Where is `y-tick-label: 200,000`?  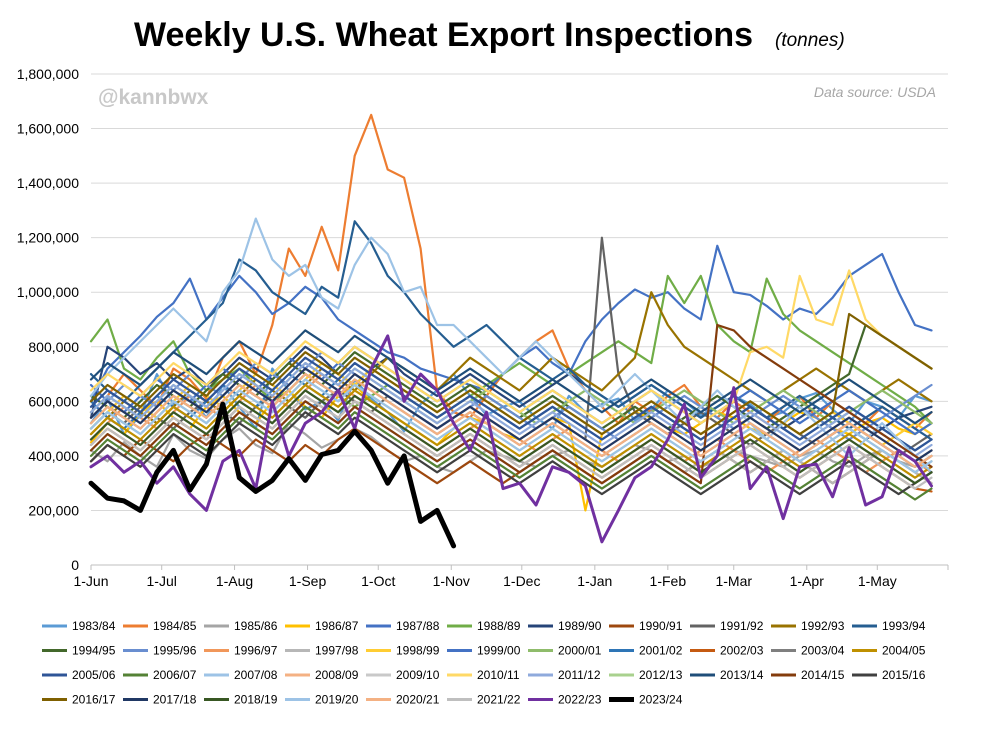
y-tick-label: 200,000 is located at coordinates (53, 510).